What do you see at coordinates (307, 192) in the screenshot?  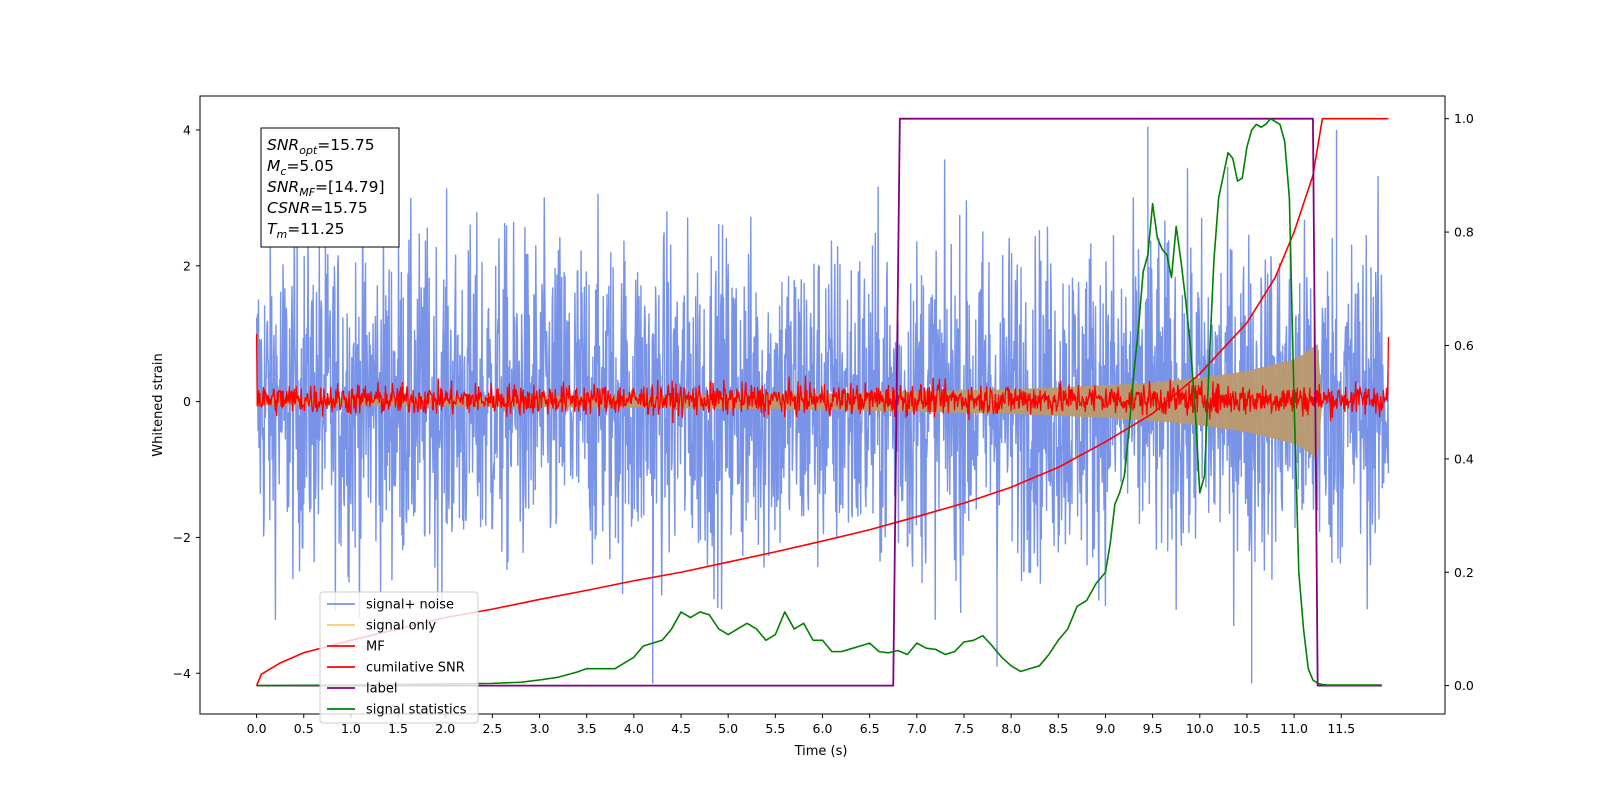 I see `annotation-subscript: MF` at bounding box center [307, 192].